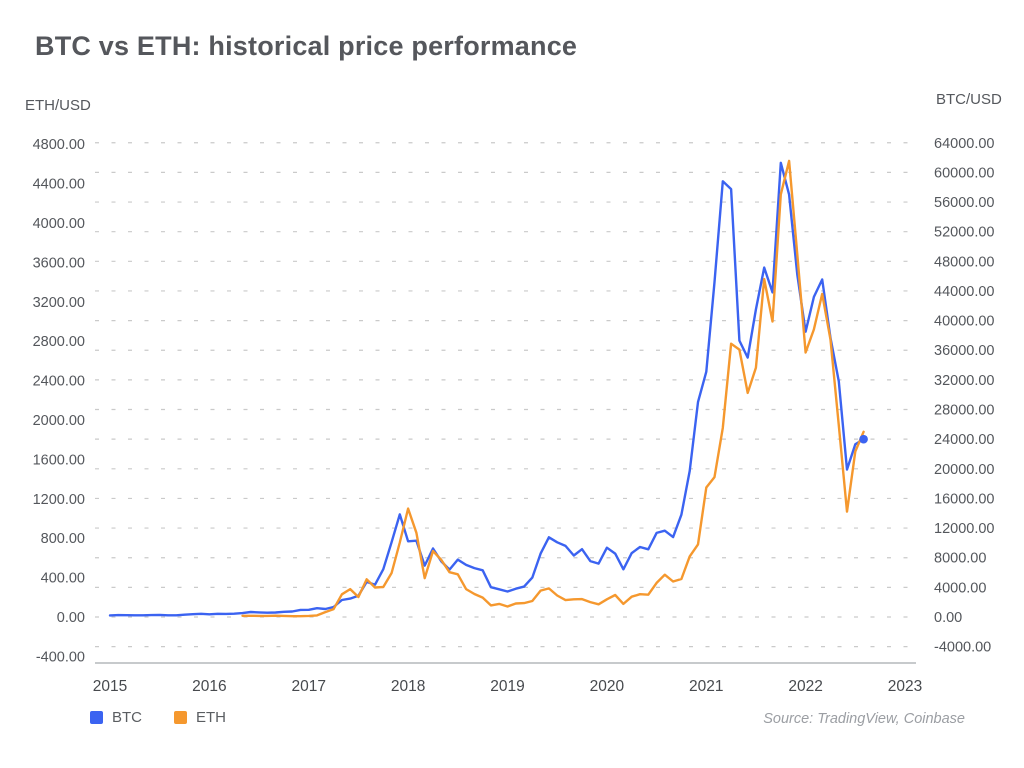  I want to click on left-axis-tick: 4800.00, so click(59, 145).